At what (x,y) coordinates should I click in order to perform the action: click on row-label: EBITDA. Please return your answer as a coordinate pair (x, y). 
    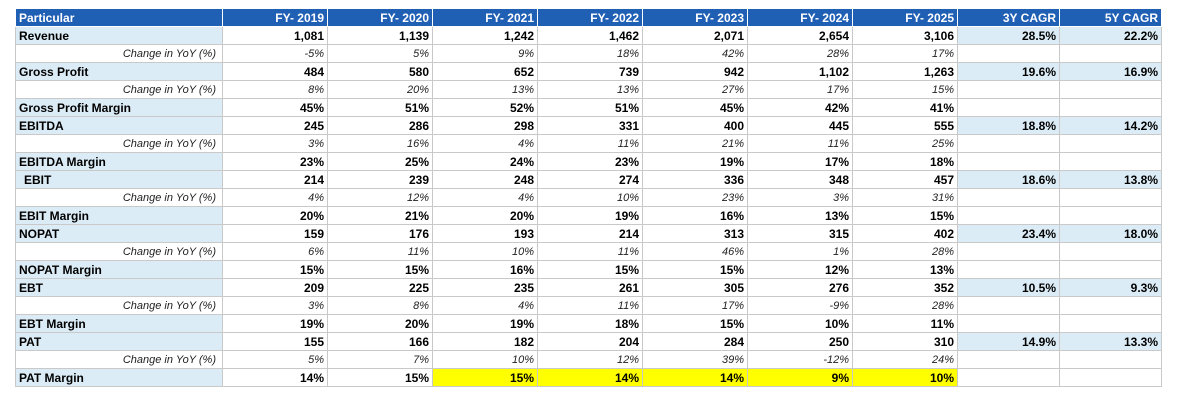
    Looking at the image, I should click on (119, 125).